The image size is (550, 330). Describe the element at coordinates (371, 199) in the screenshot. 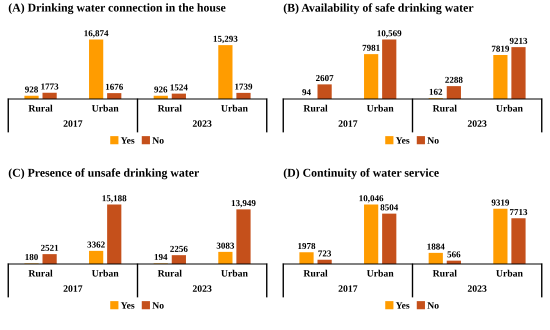

I see `data-label: 10,046` at that location.